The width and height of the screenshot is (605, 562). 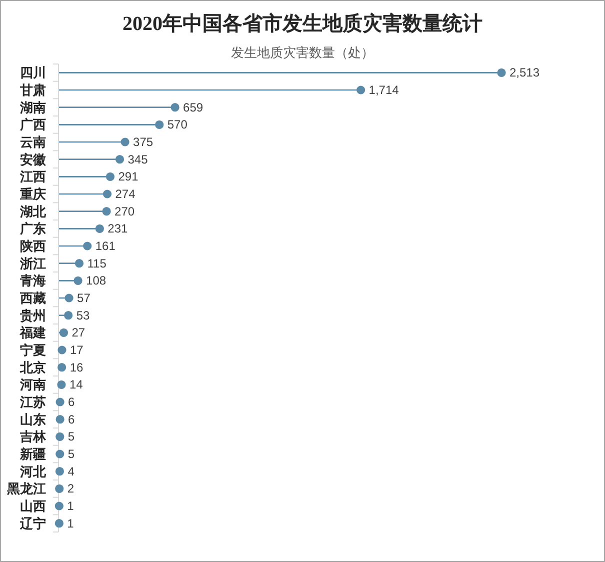 I want to click on y-tick-label: 黑龙江, so click(x=26, y=488).